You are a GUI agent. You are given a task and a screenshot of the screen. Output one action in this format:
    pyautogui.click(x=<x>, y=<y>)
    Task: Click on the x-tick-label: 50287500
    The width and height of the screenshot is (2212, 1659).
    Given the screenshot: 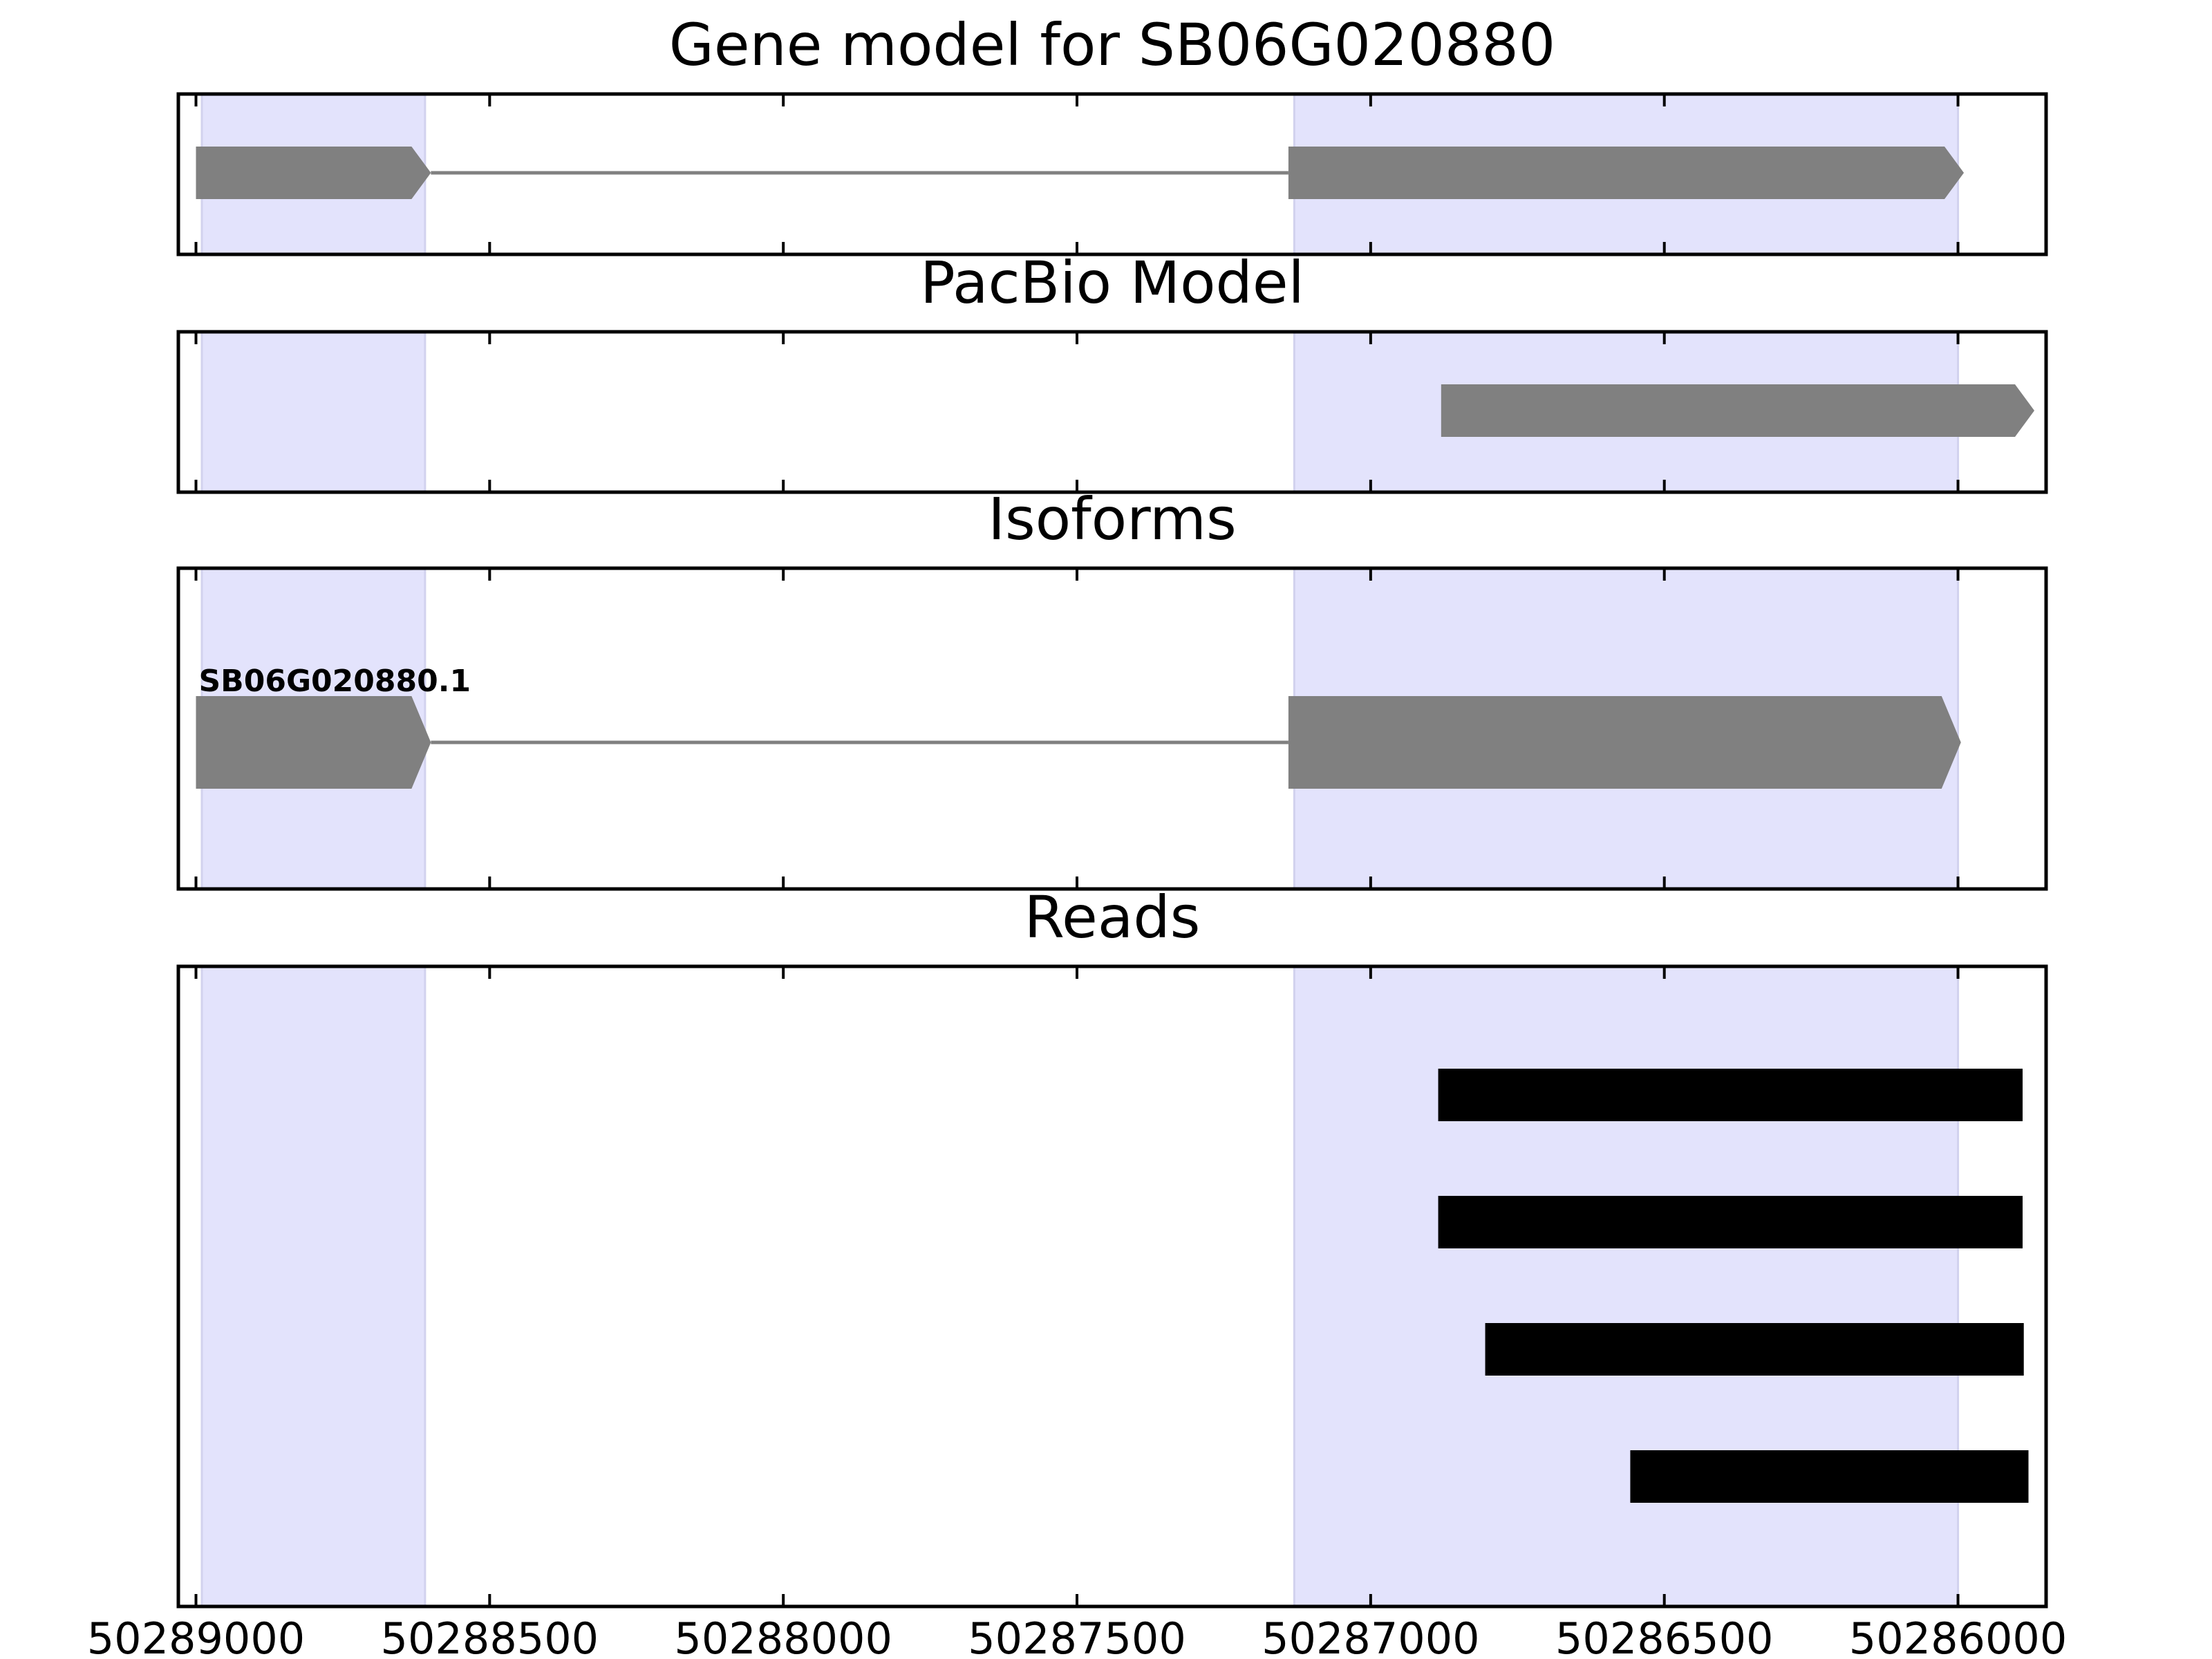 What is the action you would take?
    pyautogui.click(x=1077, y=1636)
    